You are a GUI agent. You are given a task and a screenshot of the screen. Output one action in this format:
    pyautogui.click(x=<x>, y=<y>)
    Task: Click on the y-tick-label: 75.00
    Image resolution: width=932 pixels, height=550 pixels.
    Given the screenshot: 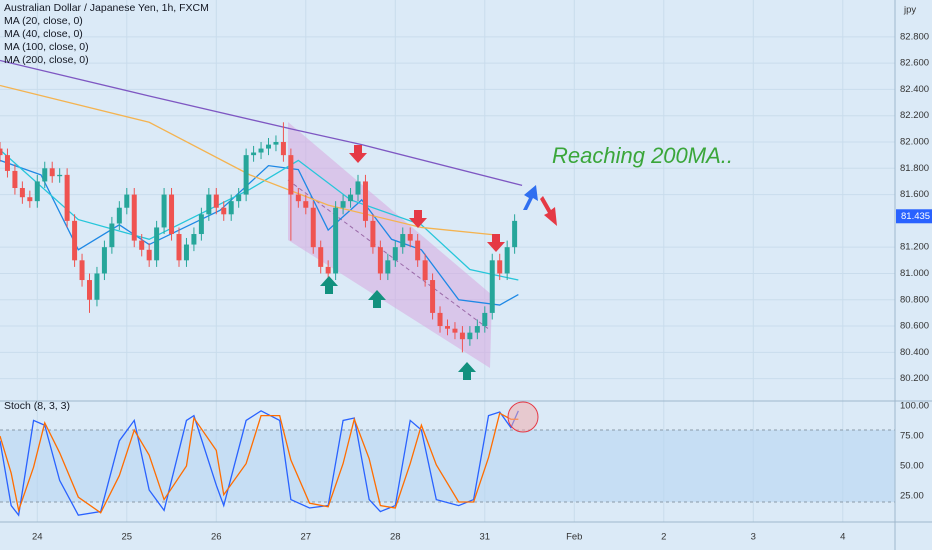 What is the action you would take?
    pyautogui.click(x=912, y=436)
    